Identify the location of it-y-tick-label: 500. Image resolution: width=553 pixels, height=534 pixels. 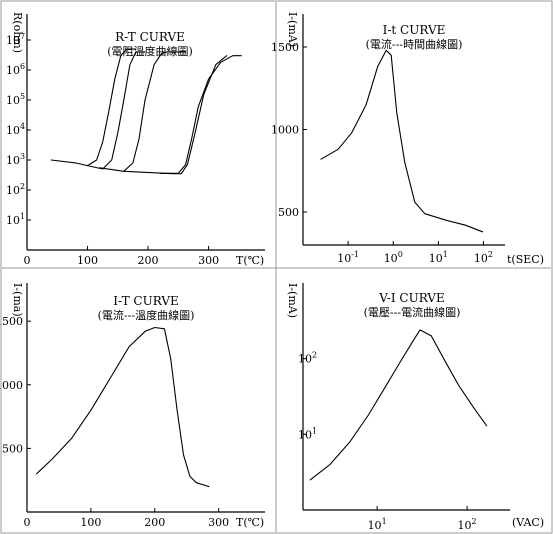
(288, 212).